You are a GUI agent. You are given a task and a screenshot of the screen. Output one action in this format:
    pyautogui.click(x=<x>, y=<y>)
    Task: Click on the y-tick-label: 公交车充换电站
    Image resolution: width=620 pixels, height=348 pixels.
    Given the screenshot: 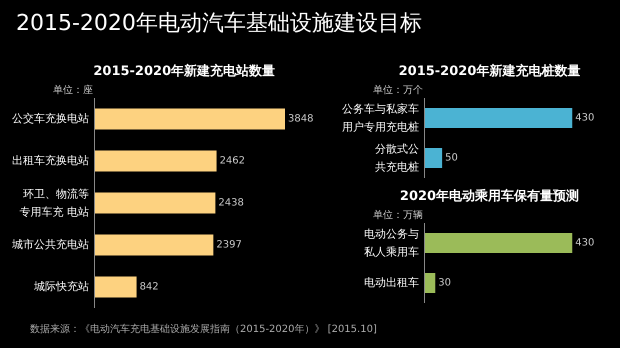 What is the action you would take?
    pyautogui.click(x=50, y=119)
    